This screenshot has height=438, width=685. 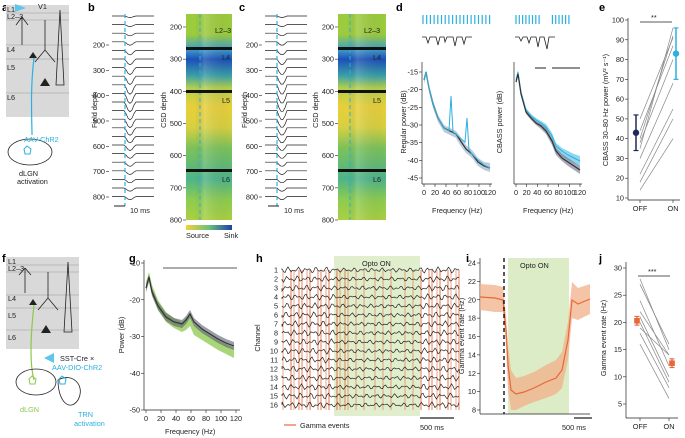 What do you see at coordinates (472, 336) in the screenshot?
I see `tick-label: 16` at bounding box center [472, 336].